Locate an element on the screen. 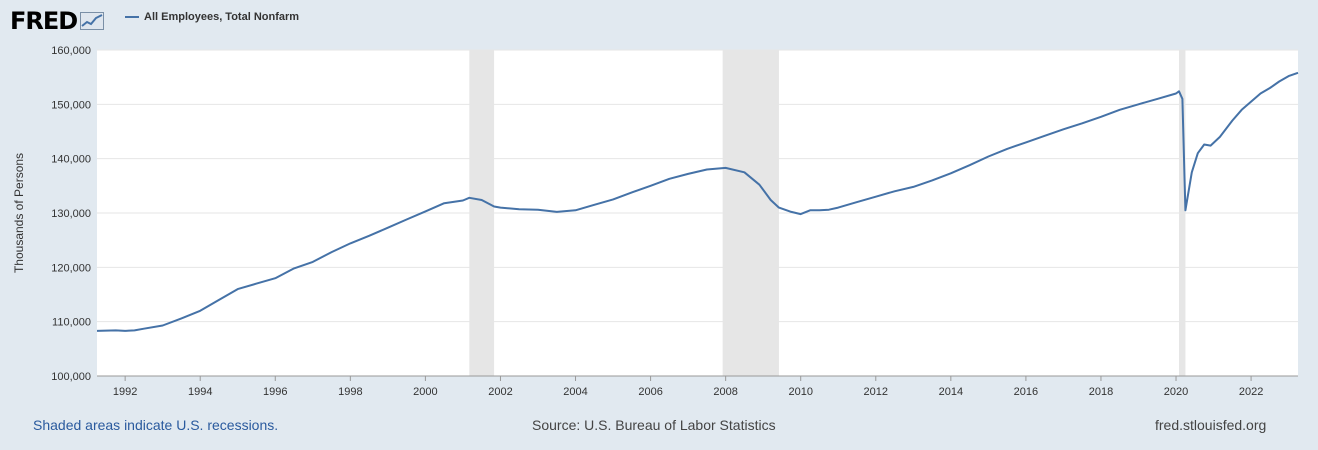  y-tick-label: 110,000 is located at coordinates (71, 323).